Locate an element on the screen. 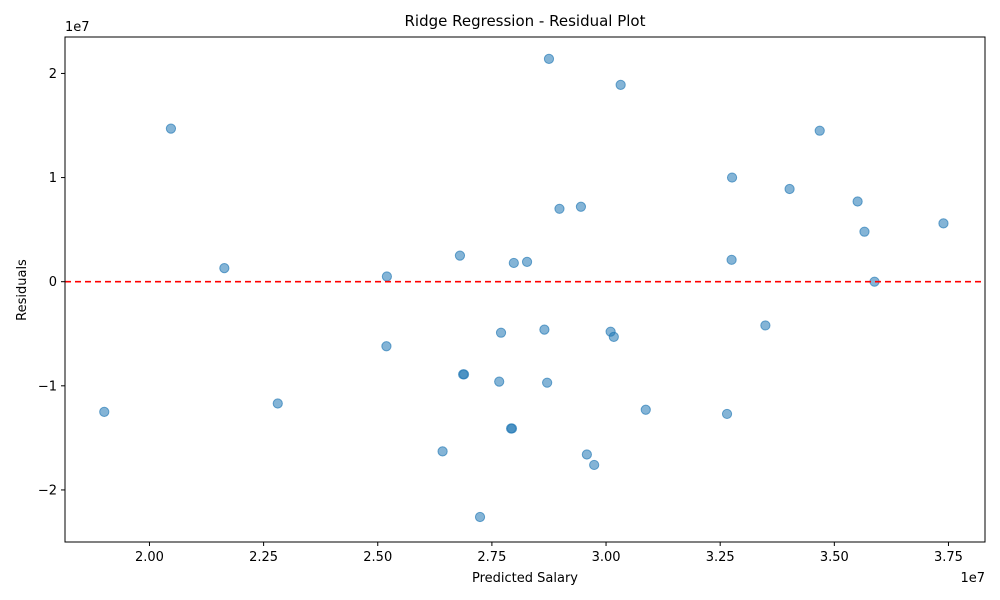  y-tick-label: −2 is located at coordinates (47, 490).